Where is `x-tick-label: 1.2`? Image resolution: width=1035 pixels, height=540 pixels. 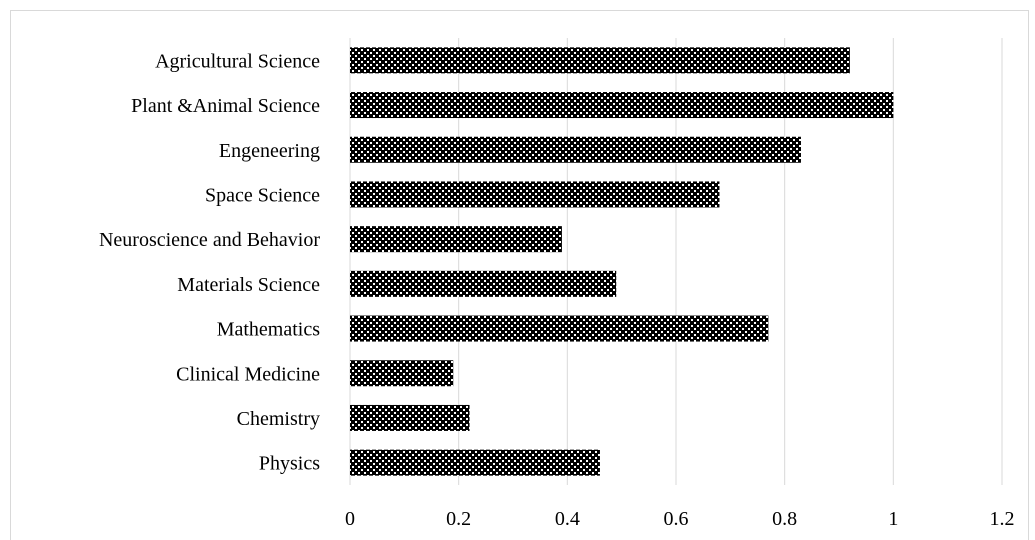
x-tick-label: 1.2 is located at coordinates (1002, 519).